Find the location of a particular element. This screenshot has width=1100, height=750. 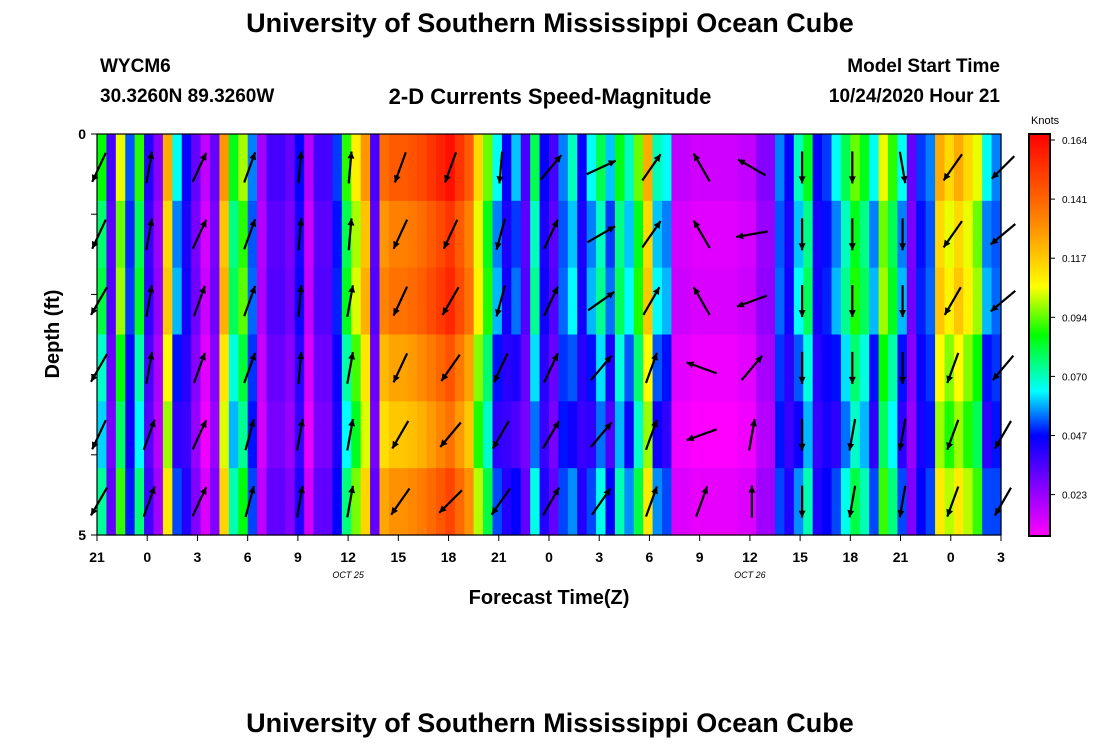

y-tick-label: 5 is located at coordinates (82, 535).